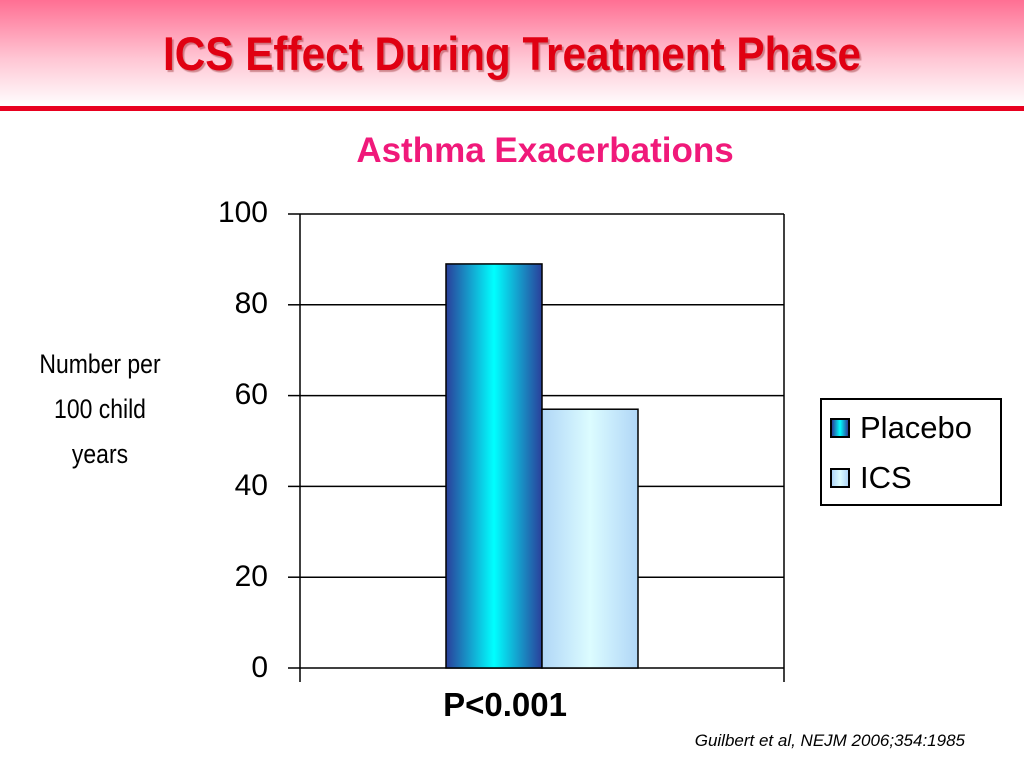 The height and width of the screenshot is (768, 1024). I want to click on y-axis-label-line-2: 100 child, so click(100, 409).